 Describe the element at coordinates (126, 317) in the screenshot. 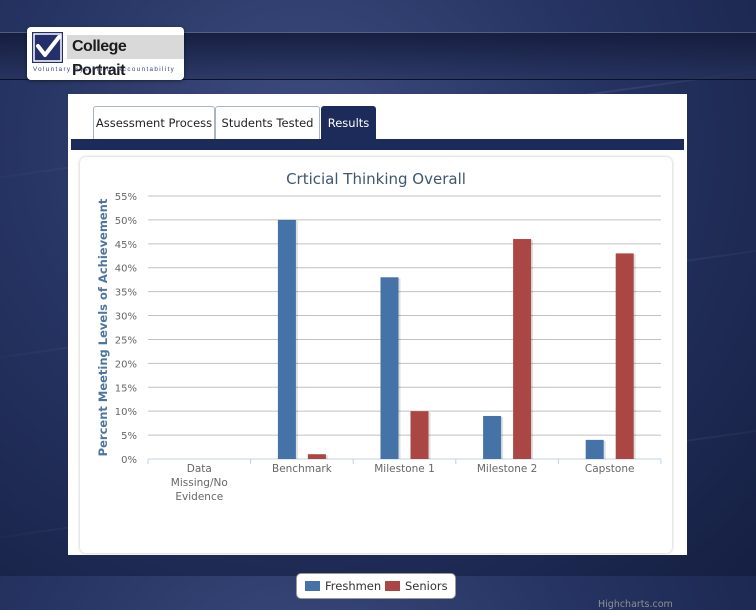

I see `y-tick-label: 30%` at that location.